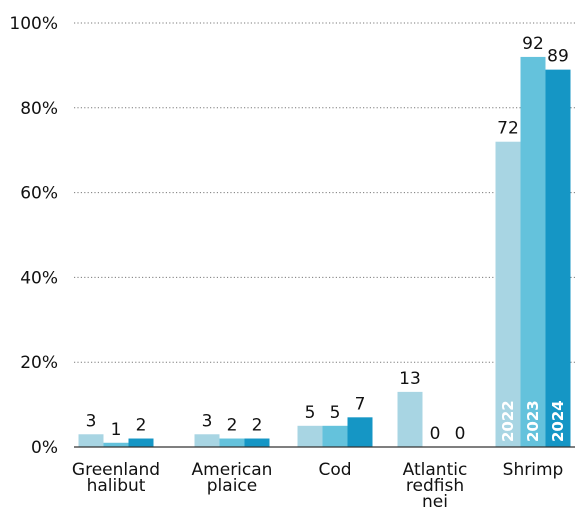 This screenshot has width=582, height=516. I want to click on series-label: 2023, so click(533, 421).